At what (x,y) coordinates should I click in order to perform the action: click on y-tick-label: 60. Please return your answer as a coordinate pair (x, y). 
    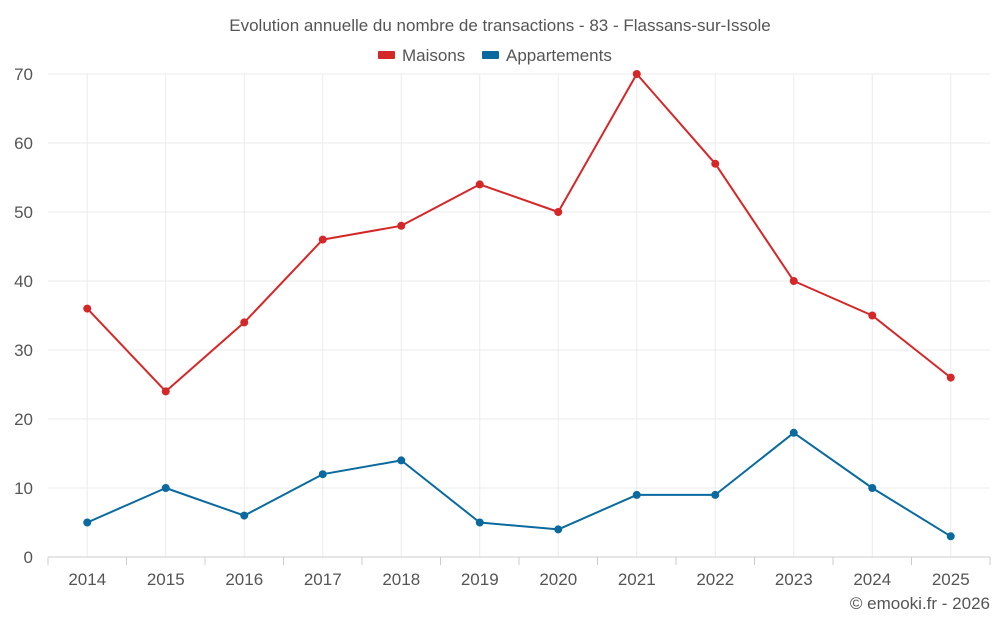
    Looking at the image, I should click on (23, 143).